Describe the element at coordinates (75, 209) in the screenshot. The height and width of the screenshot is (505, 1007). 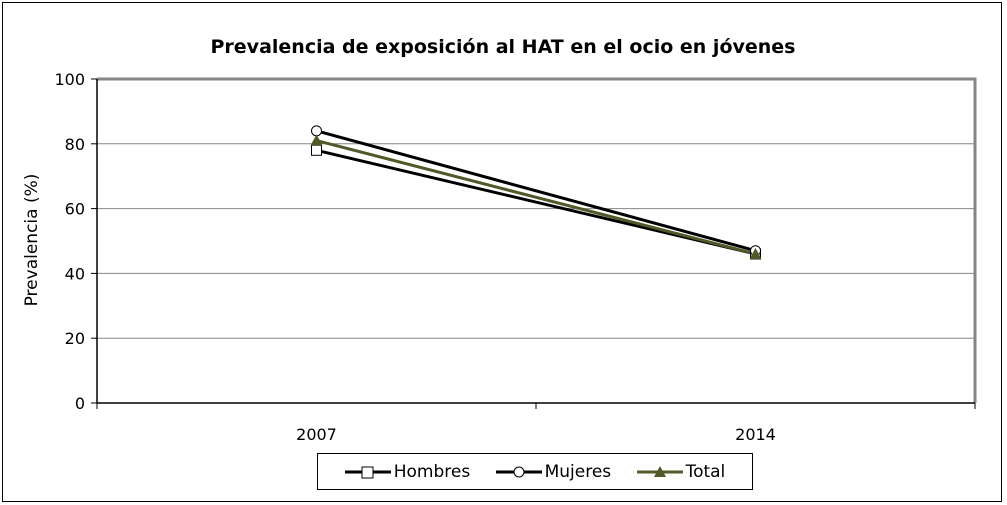
I see `y-tick-label: 60` at that location.